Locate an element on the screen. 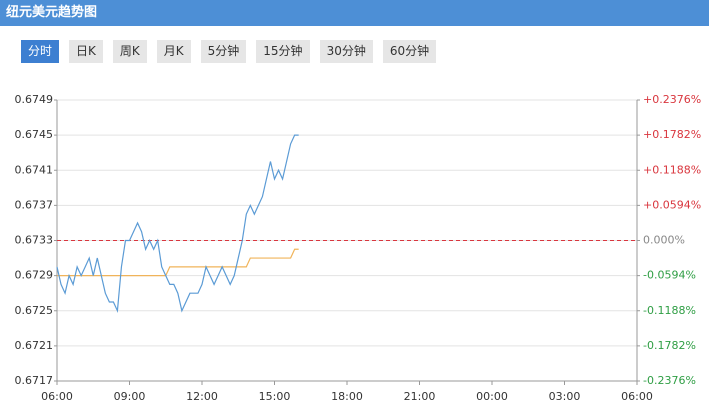 The height and width of the screenshot is (415, 709). tab-bar: 分时 日K 周K 月K 5分钟 15分钟 30分钟 60分钟 is located at coordinates (233, 51).